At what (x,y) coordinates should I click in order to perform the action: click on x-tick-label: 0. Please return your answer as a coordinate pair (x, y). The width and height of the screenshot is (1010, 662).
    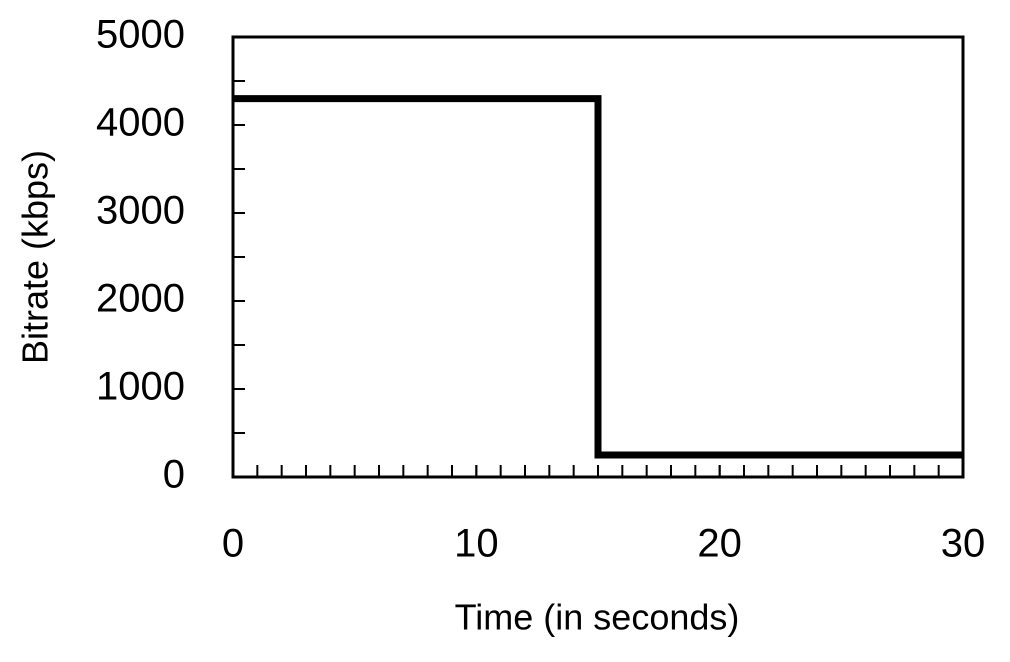
    Looking at the image, I should click on (233, 544).